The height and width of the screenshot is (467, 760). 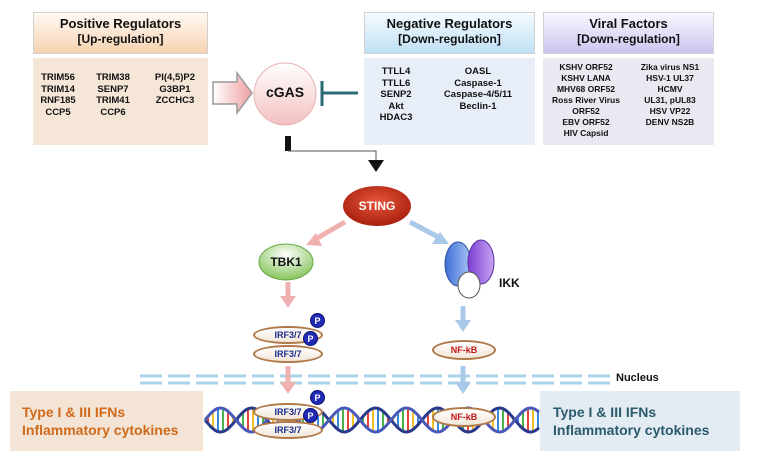 I want to click on viral-item: HSV-1 UL37, so click(x=670, y=78).